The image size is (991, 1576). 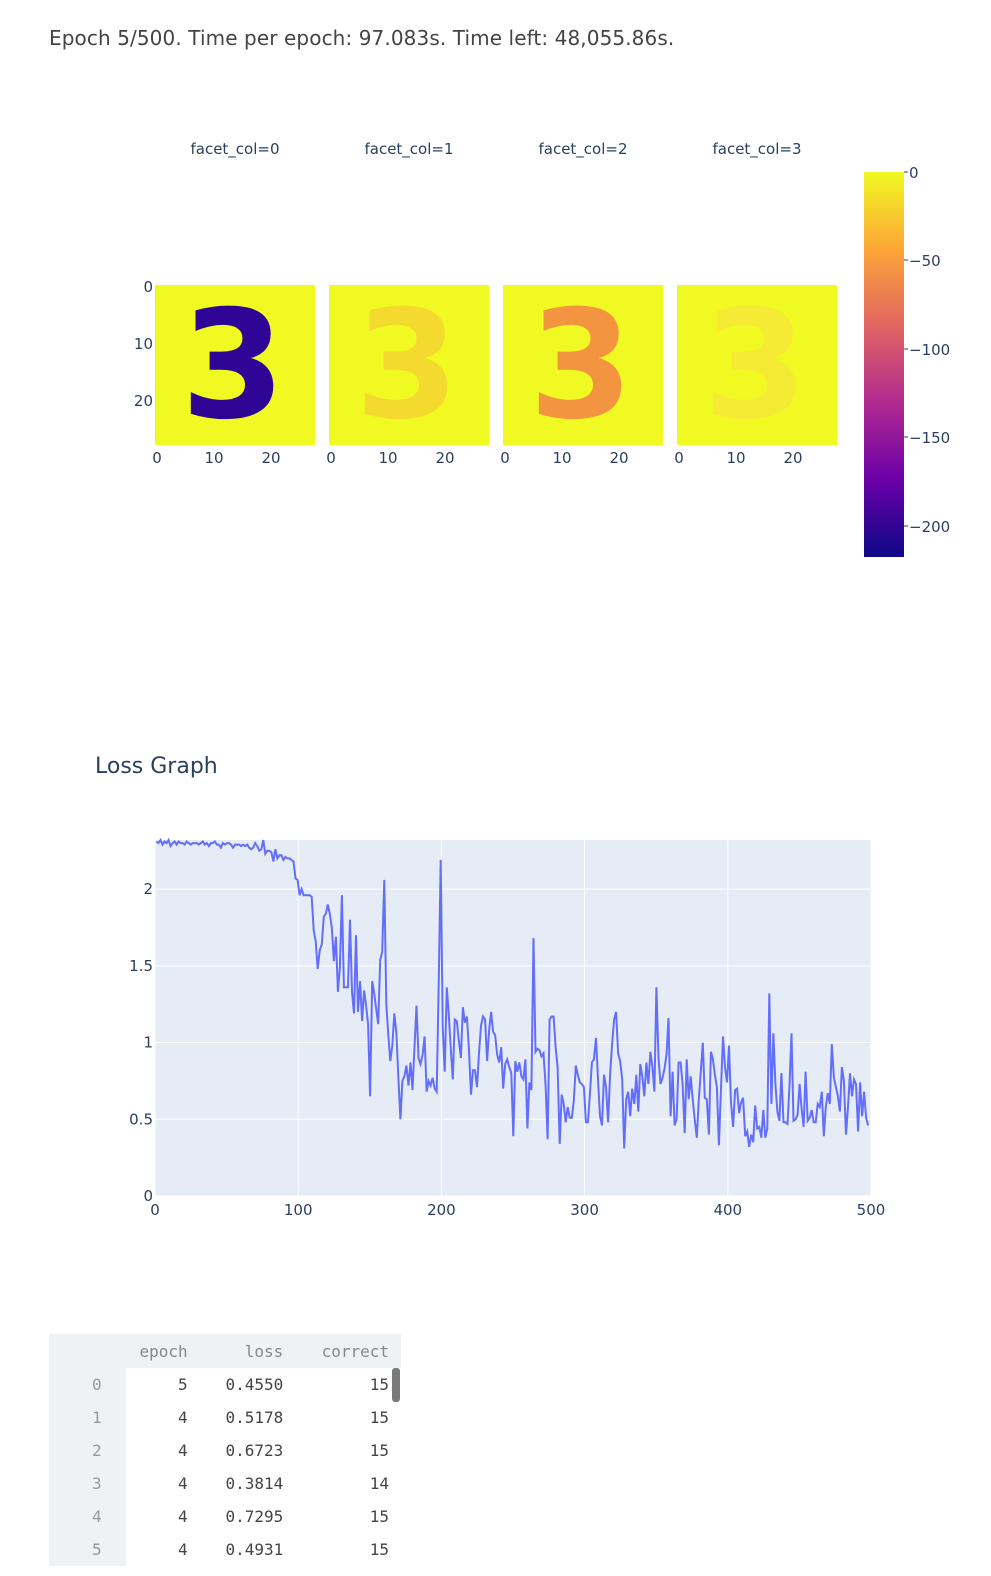 What do you see at coordinates (143, 401) in the screenshot?
I see `facet-y-tick-label: 20` at bounding box center [143, 401].